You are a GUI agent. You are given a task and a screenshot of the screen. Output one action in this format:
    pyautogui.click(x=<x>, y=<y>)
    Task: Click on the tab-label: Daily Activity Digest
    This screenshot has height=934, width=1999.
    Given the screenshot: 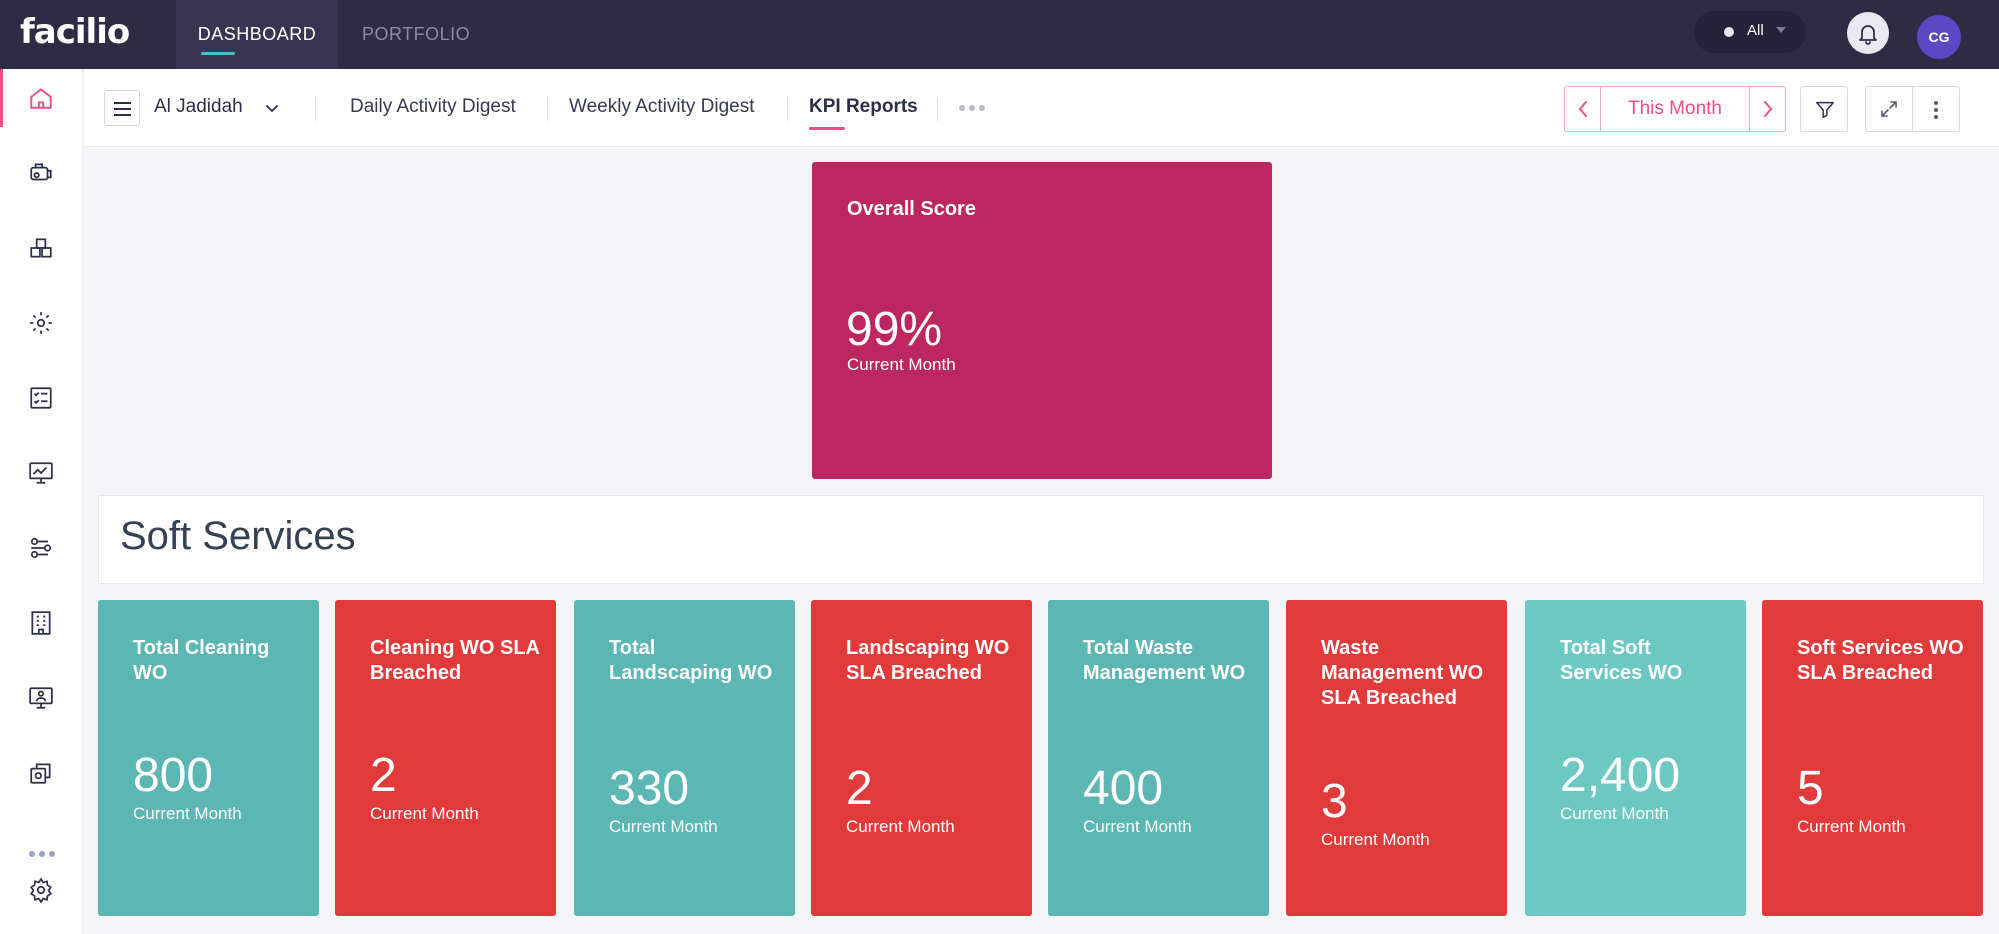 What is the action you would take?
    pyautogui.click(x=433, y=106)
    